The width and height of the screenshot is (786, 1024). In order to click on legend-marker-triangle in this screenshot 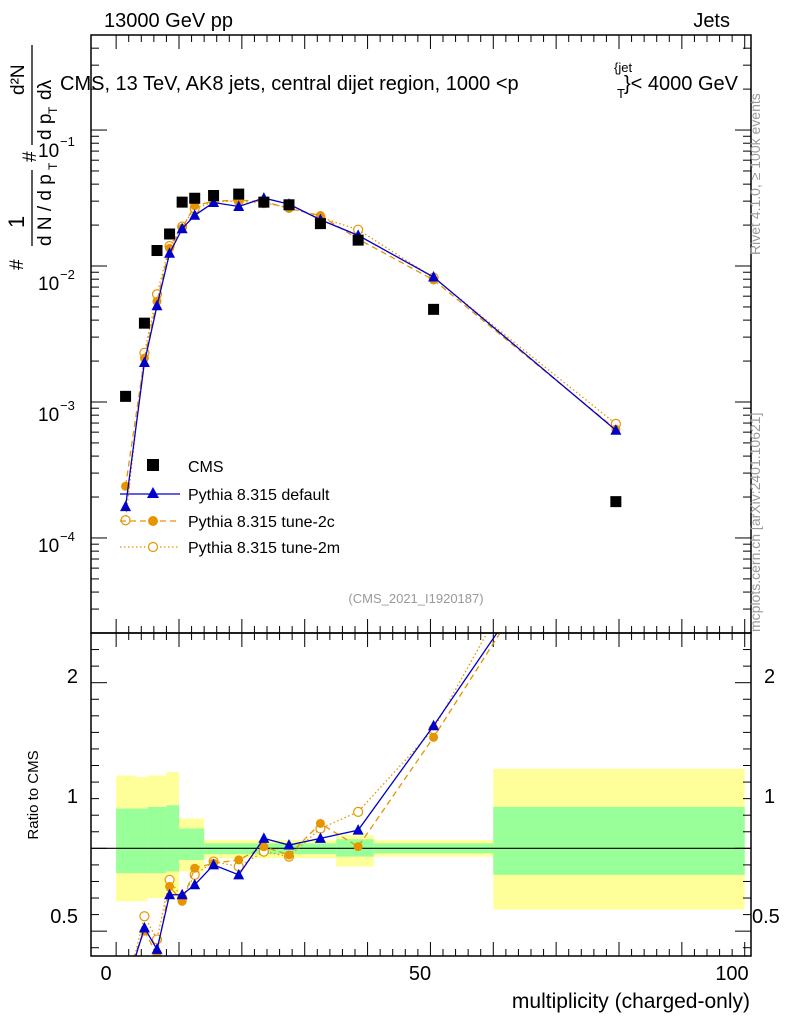, I will do `click(153, 492)`.